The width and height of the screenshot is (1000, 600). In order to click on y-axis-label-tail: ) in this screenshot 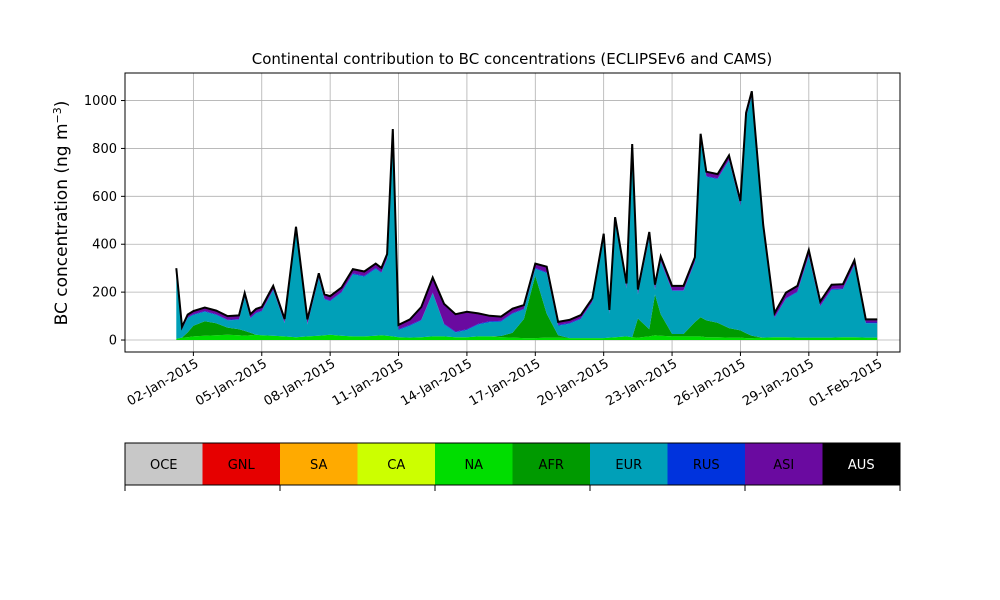, I will do `click(62, 104)`.